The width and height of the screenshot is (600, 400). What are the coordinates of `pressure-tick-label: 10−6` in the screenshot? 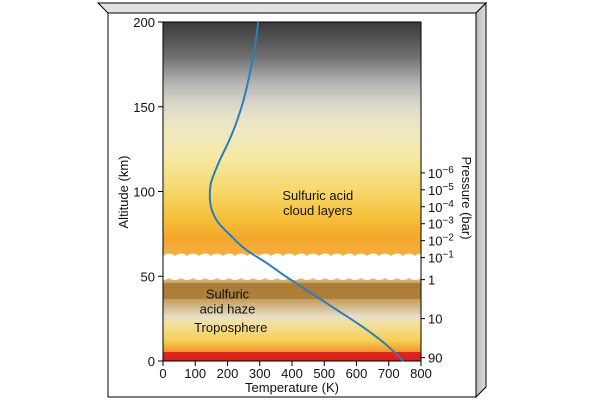 It's located at (441, 173).